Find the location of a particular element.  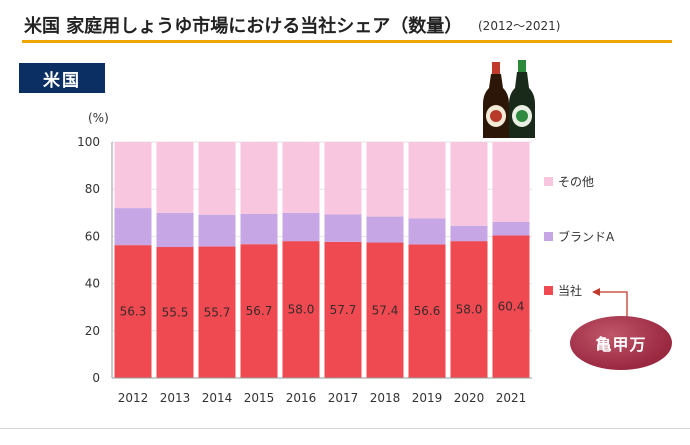

x-tick-label: 2015 is located at coordinates (259, 398).